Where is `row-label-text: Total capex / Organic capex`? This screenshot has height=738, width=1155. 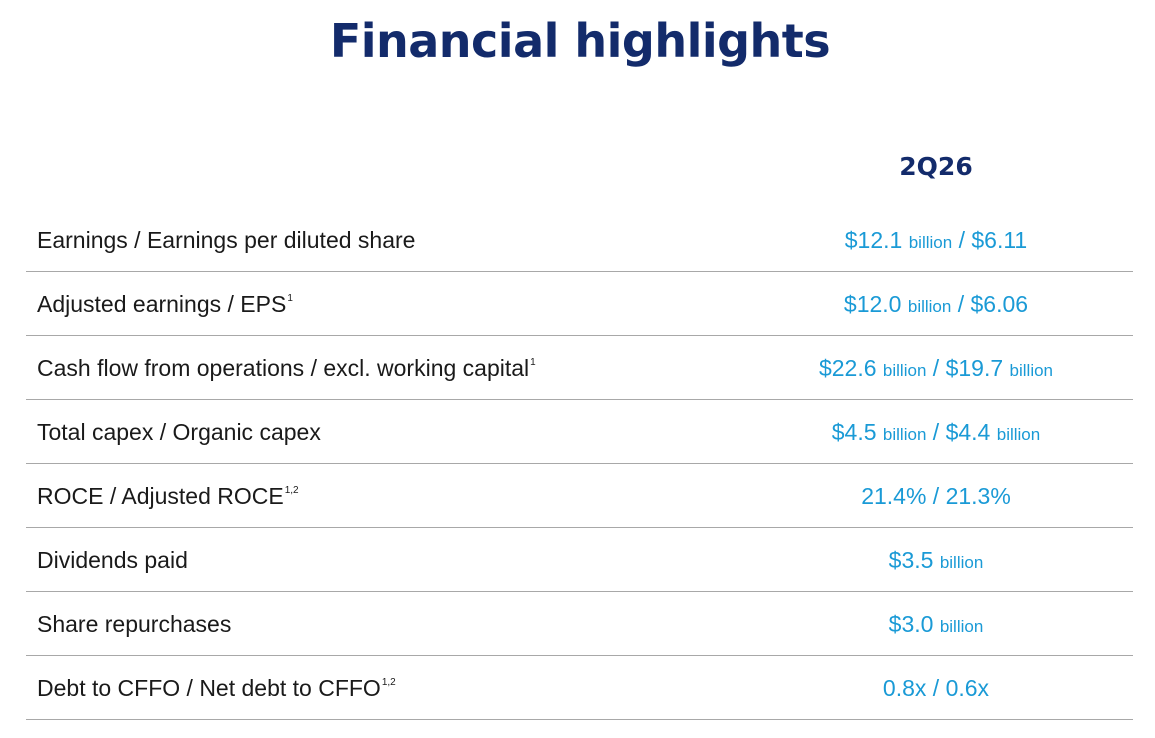 row-label-text: Total capex / Organic capex is located at coordinates (179, 432).